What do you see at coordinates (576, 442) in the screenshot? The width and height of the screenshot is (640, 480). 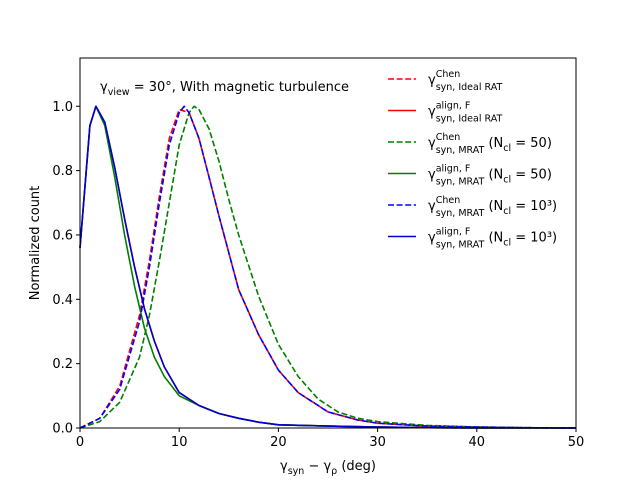 I see `x-tick-label: 50` at bounding box center [576, 442].